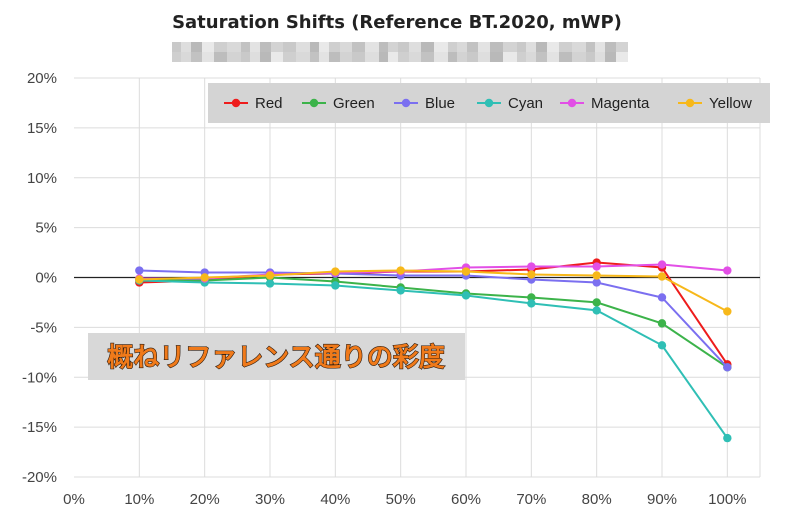 This screenshot has height=530, width=795. I want to click on x-tick-label: 60%, so click(466, 499).